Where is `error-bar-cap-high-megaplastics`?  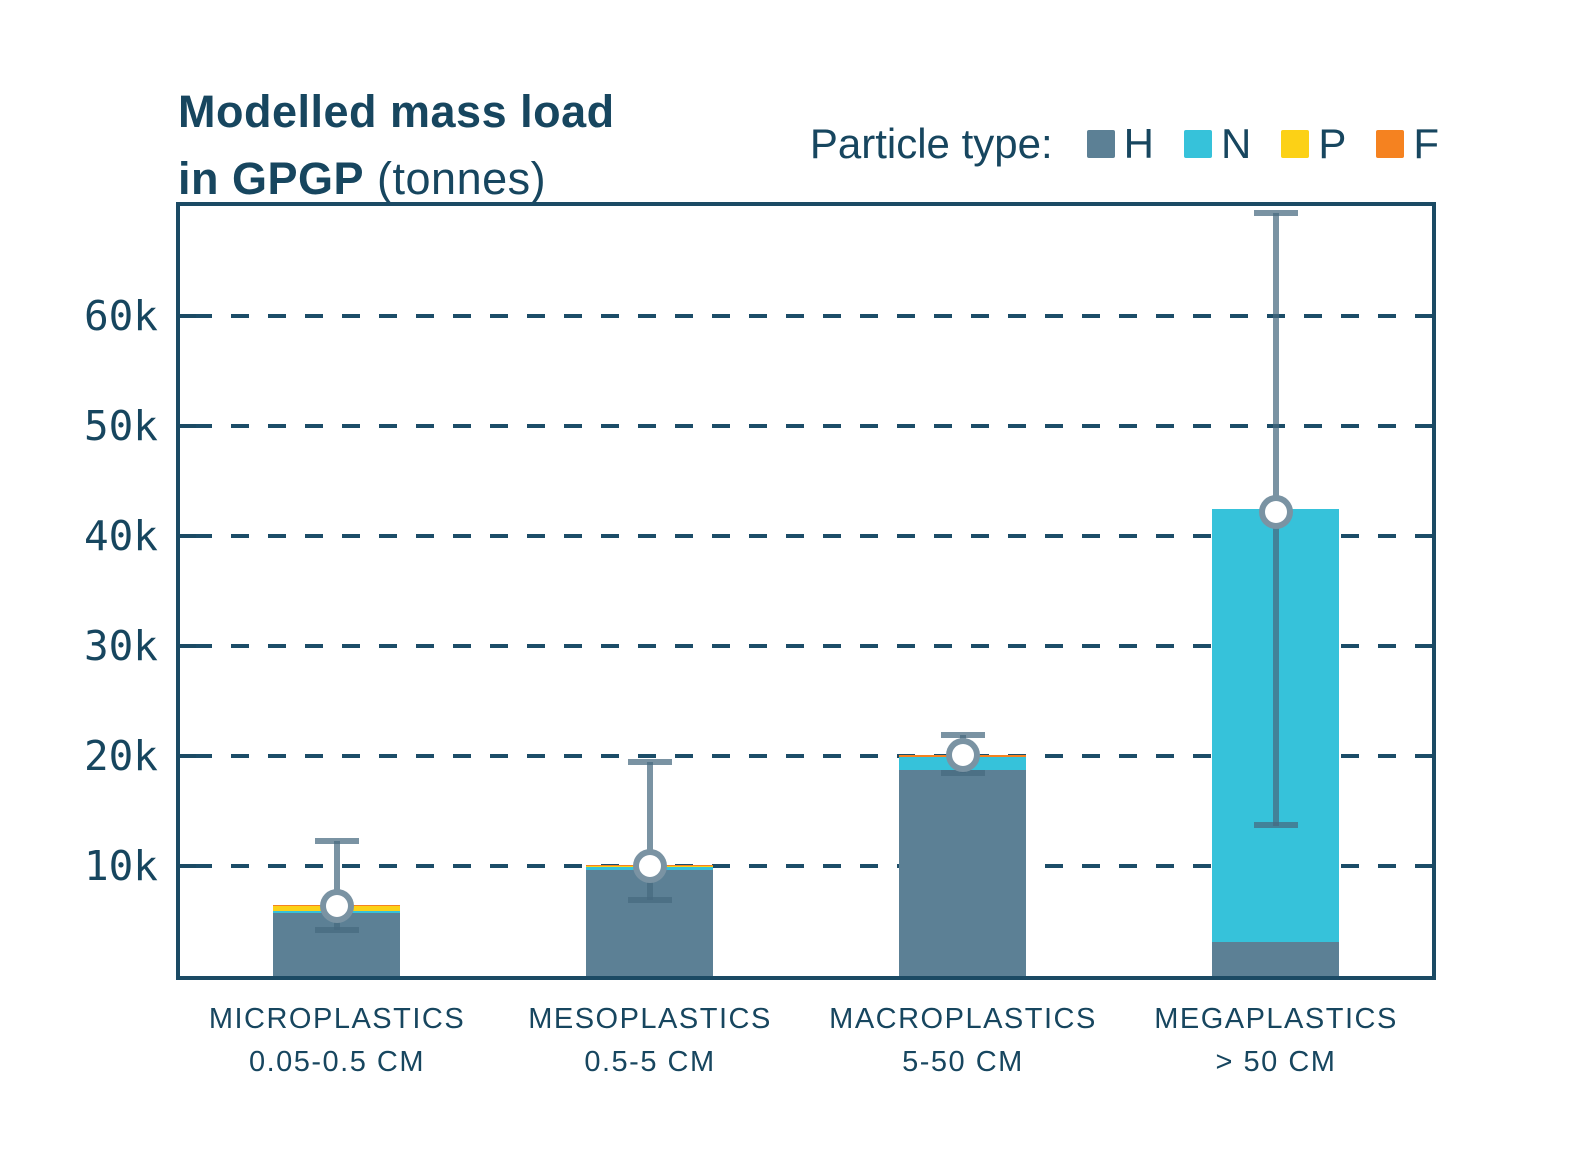 error-bar-cap-high-megaplastics is located at coordinates (1276, 213).